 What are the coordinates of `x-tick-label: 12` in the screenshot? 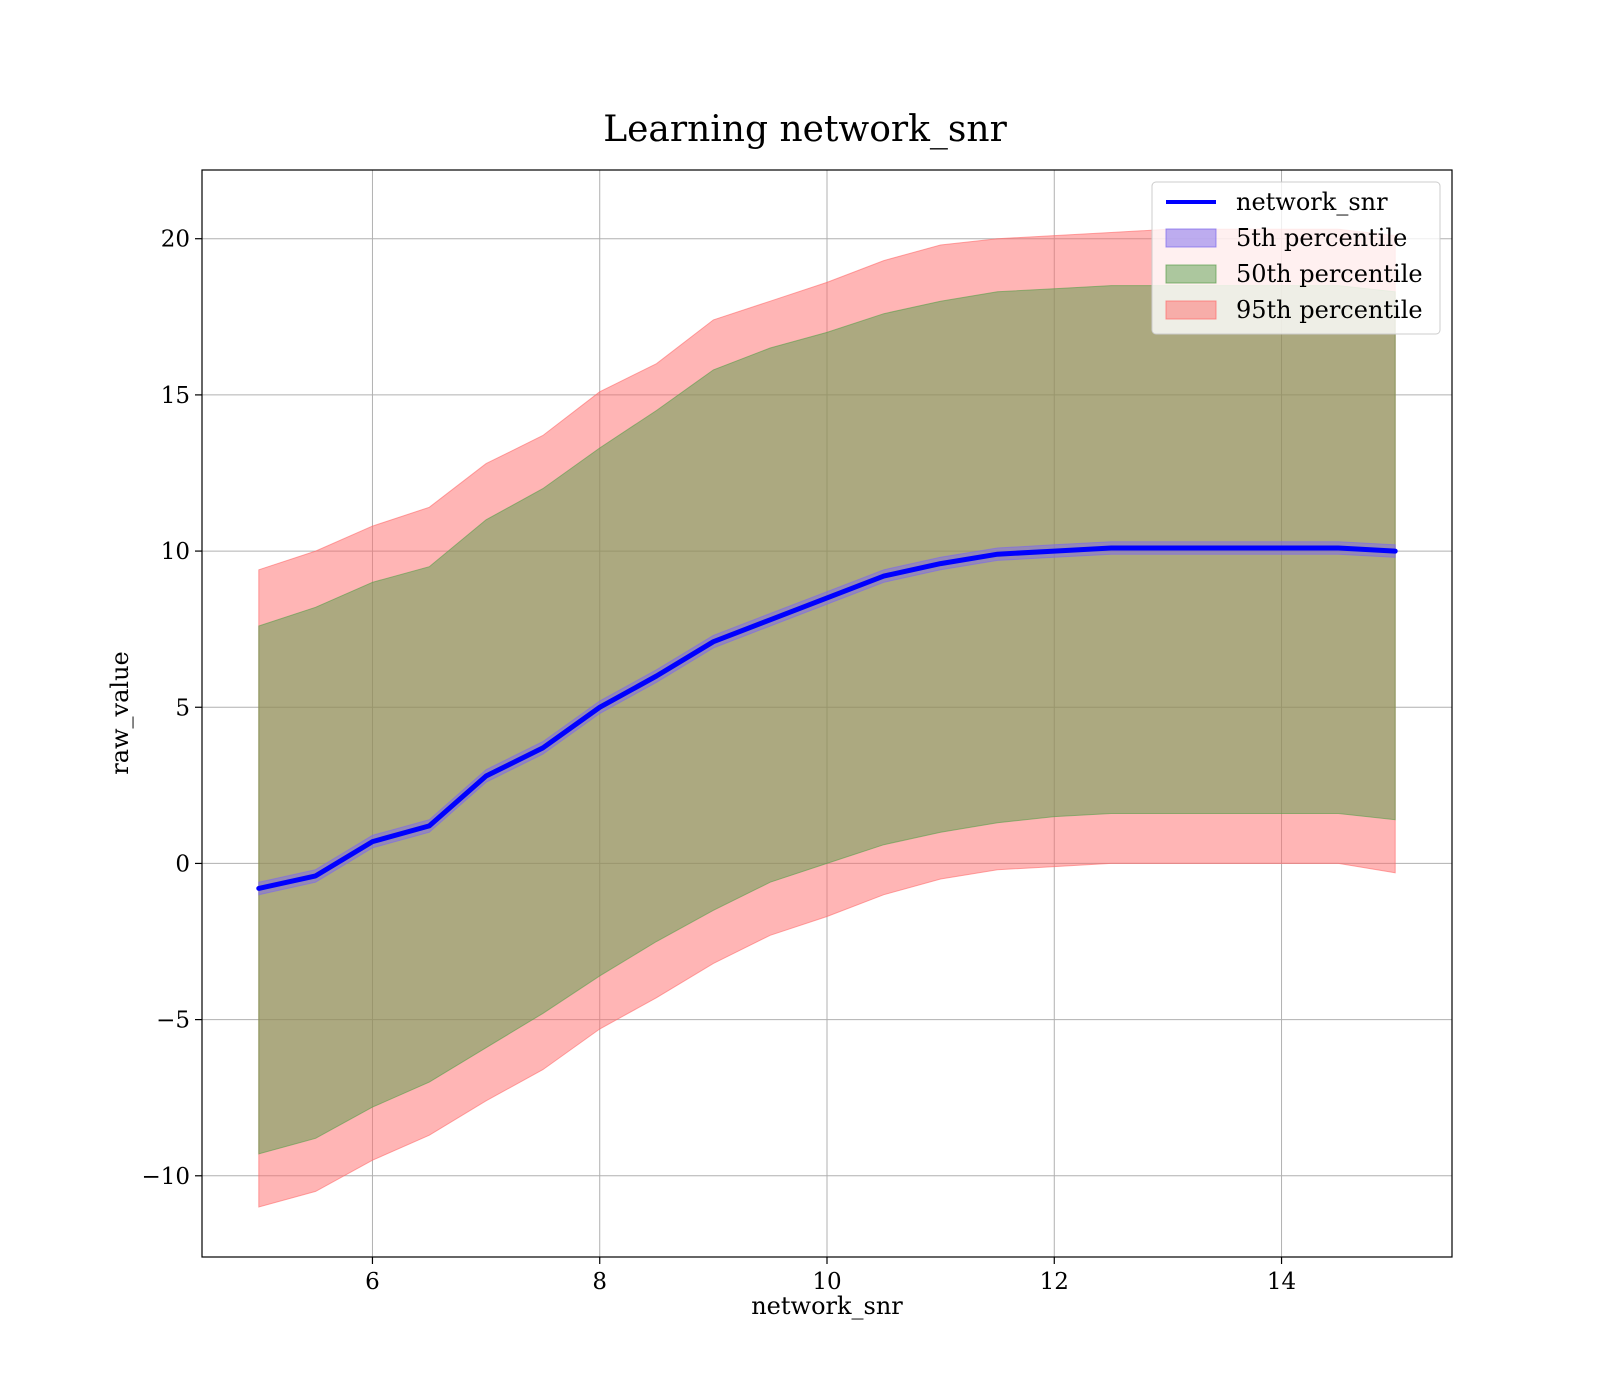 It's located at (1054, 1282).